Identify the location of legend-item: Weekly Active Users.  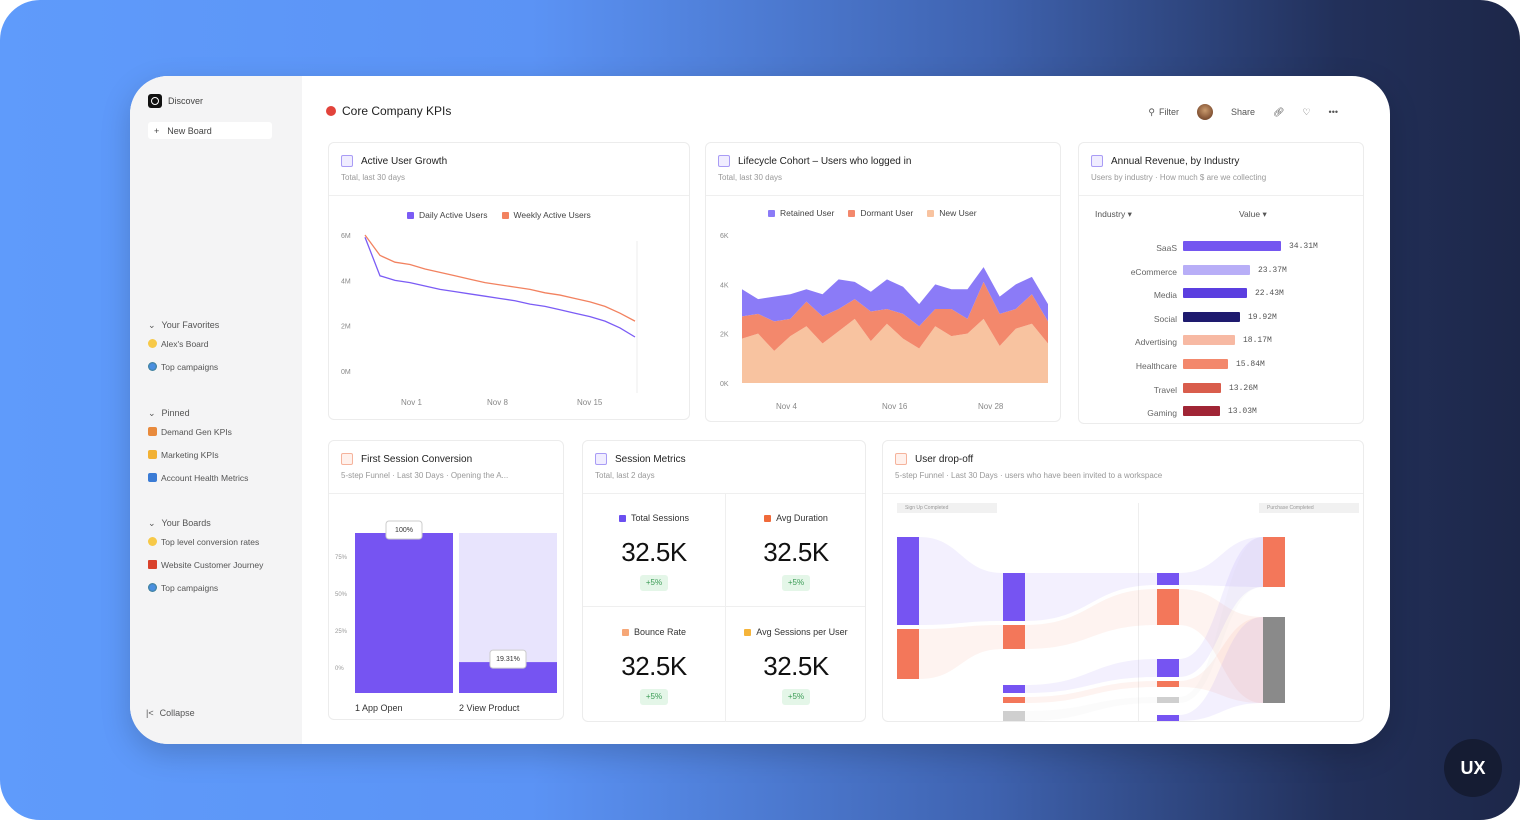
(546, 215).